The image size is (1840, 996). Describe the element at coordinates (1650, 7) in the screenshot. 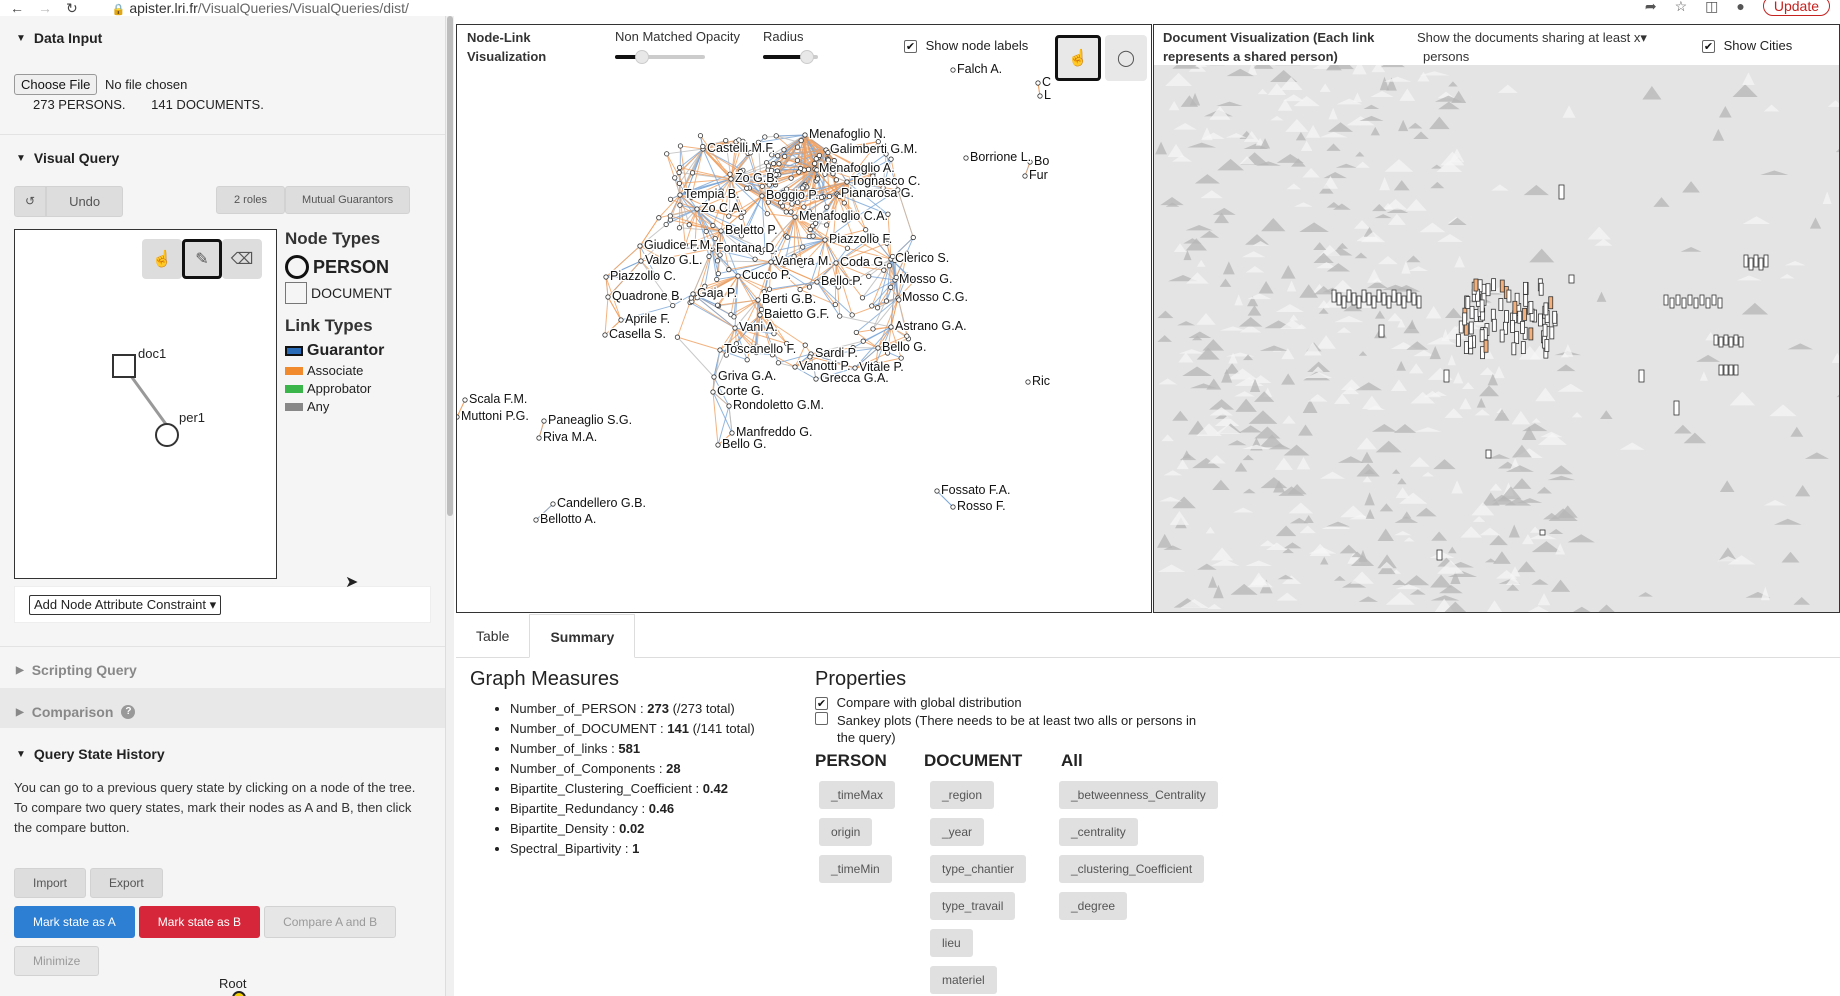

I see `share-icon: ➦` at that location.